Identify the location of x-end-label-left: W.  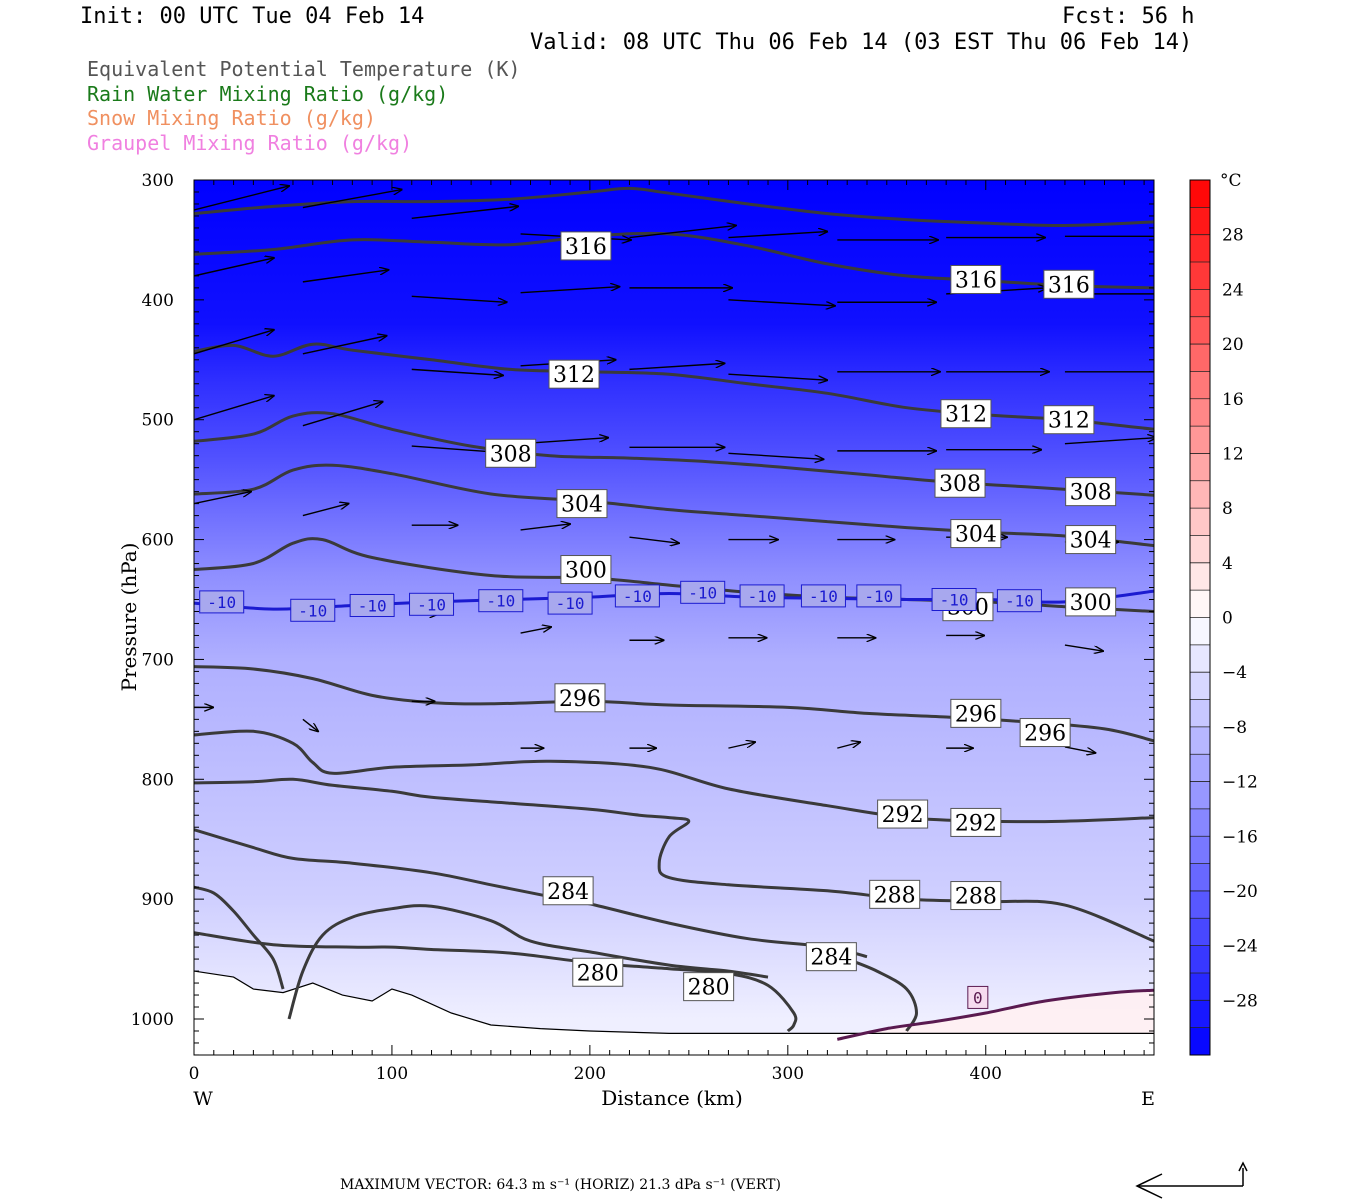
(203, 1099).